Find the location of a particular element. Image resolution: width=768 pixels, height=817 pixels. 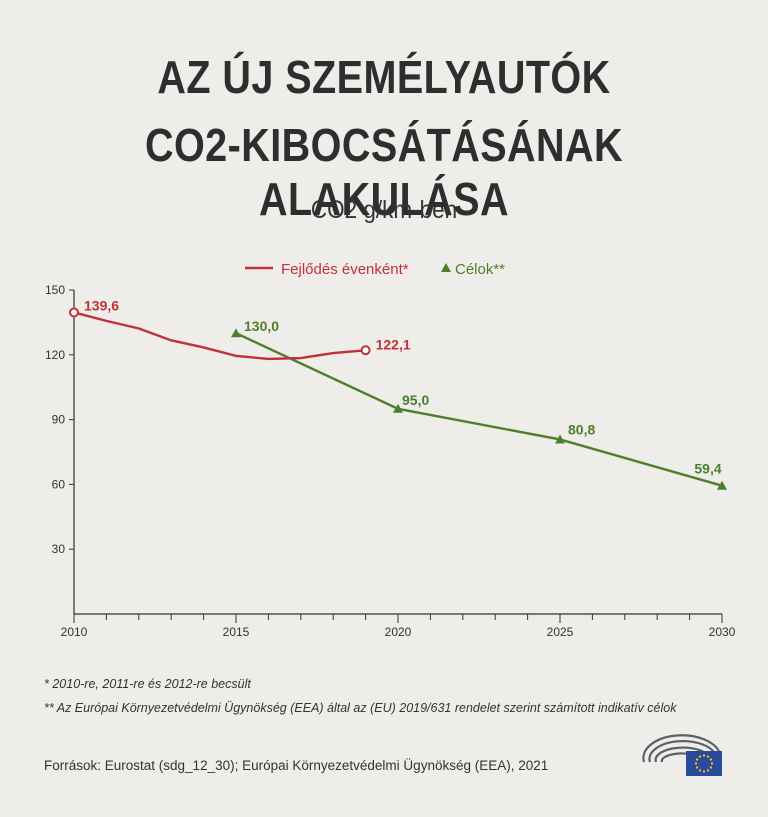

progress-label-2019: 122,1 is located at coordinates (393, 344).